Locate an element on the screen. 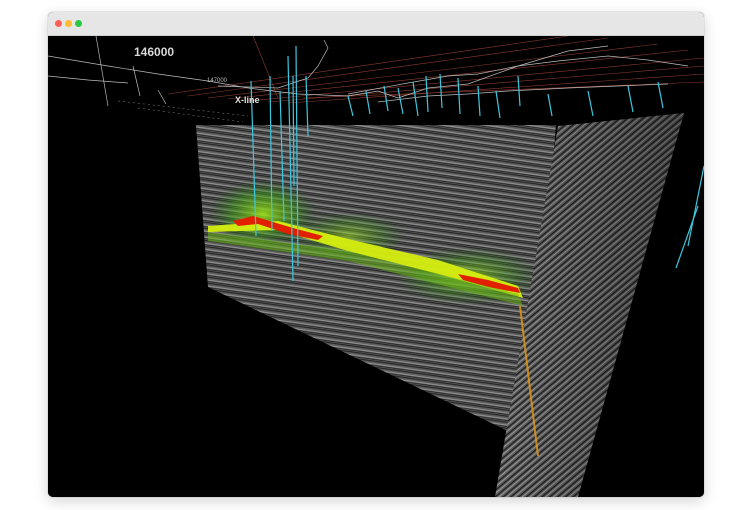 The image size is (750, 510). coordinate-label-primary: 146000 is located at coordinates (154, 52).